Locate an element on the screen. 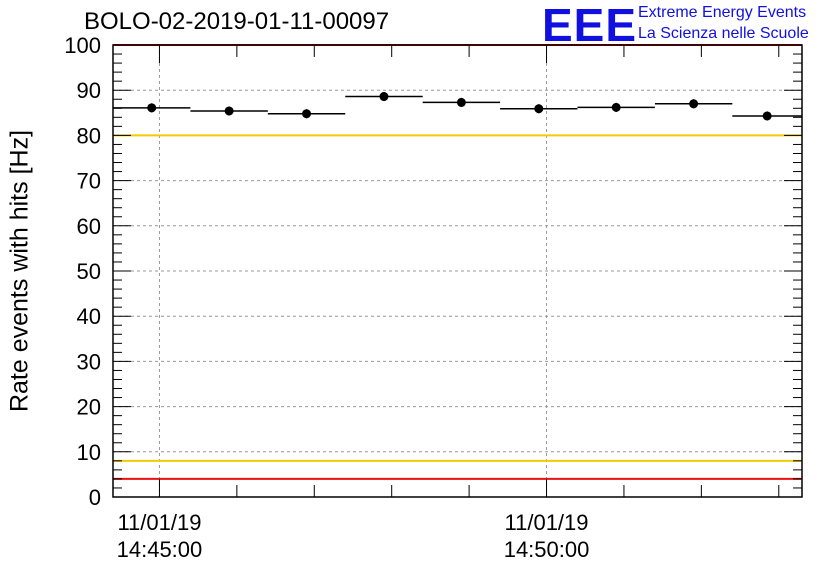  y-tick-label: 40 is located at coordinates (89, 316).